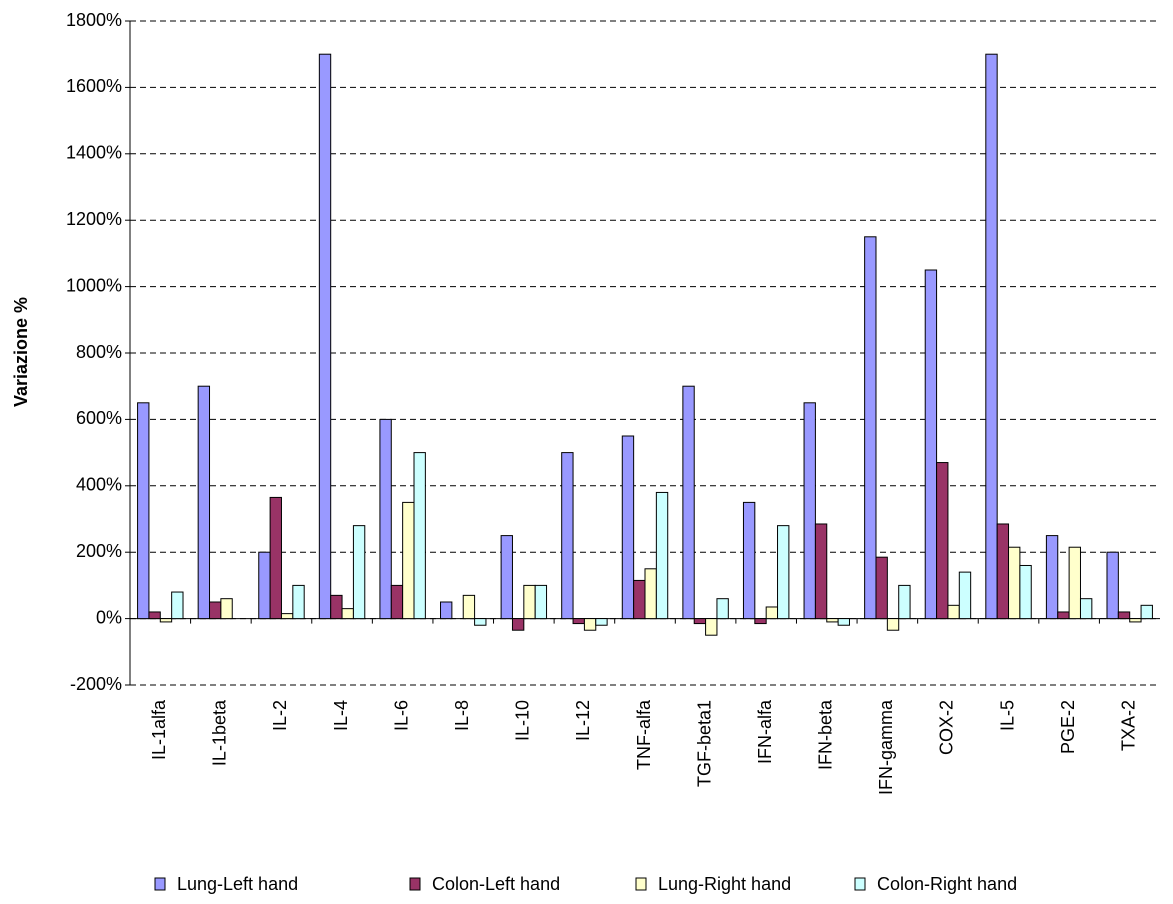 This screenshot has width=1173, height=904. I want to click on y-tick-label: 0%, so click(109, 617).